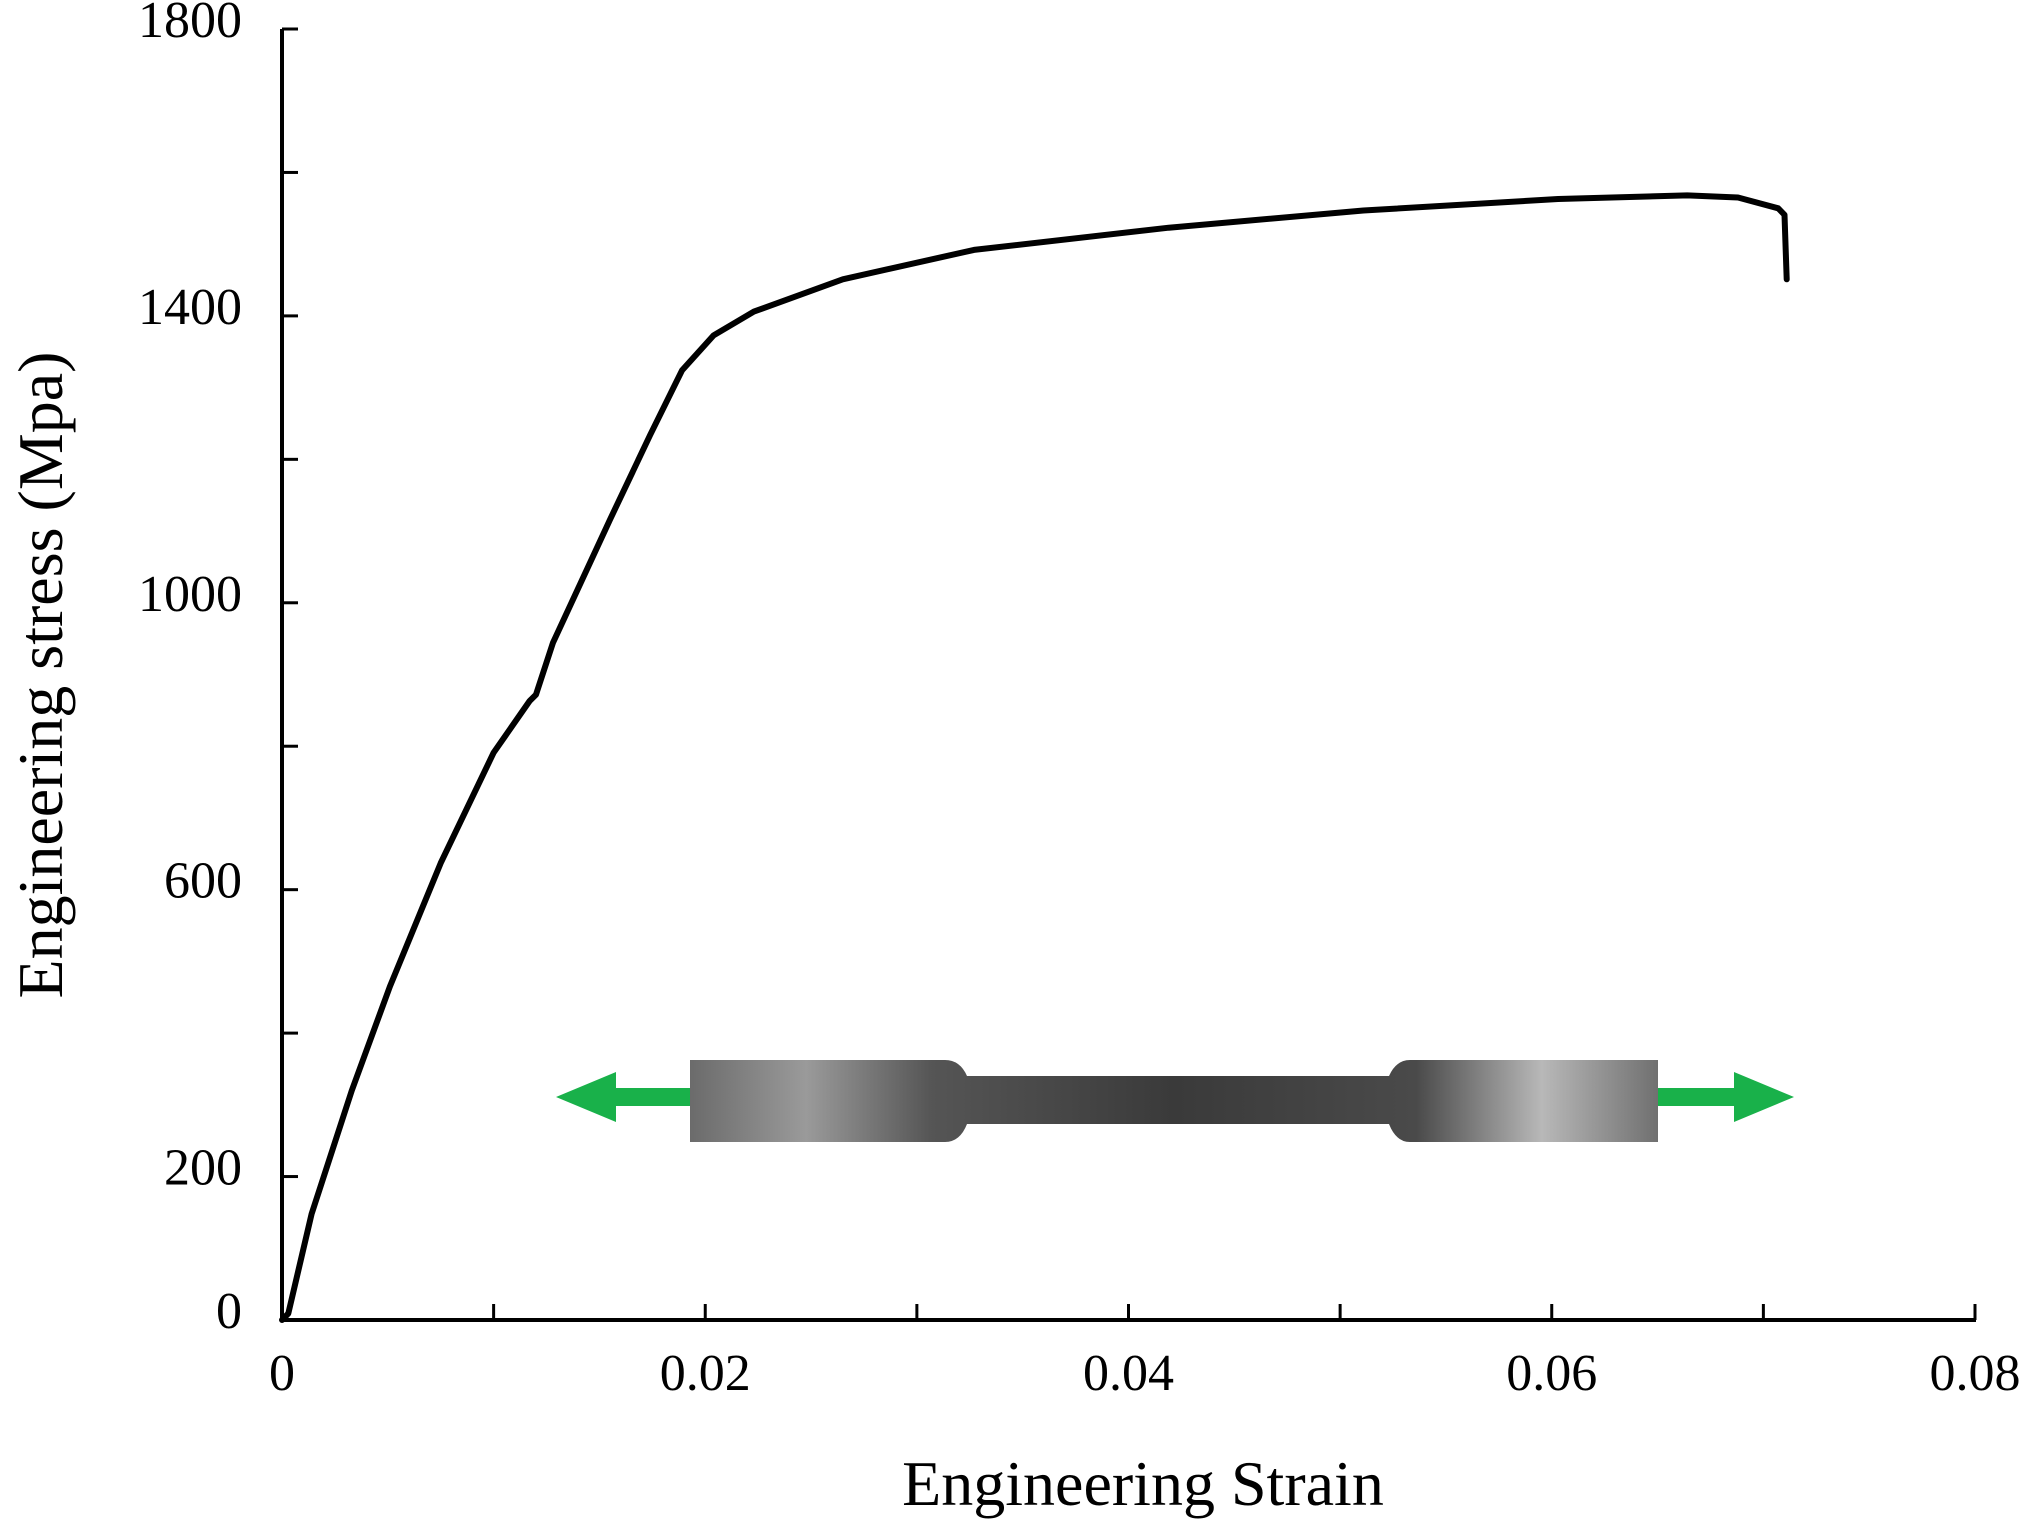  Describe the element at coordinates (1143, 1483) in the screenshot. I see `x-axis-title: Engineering Strain` at that location.